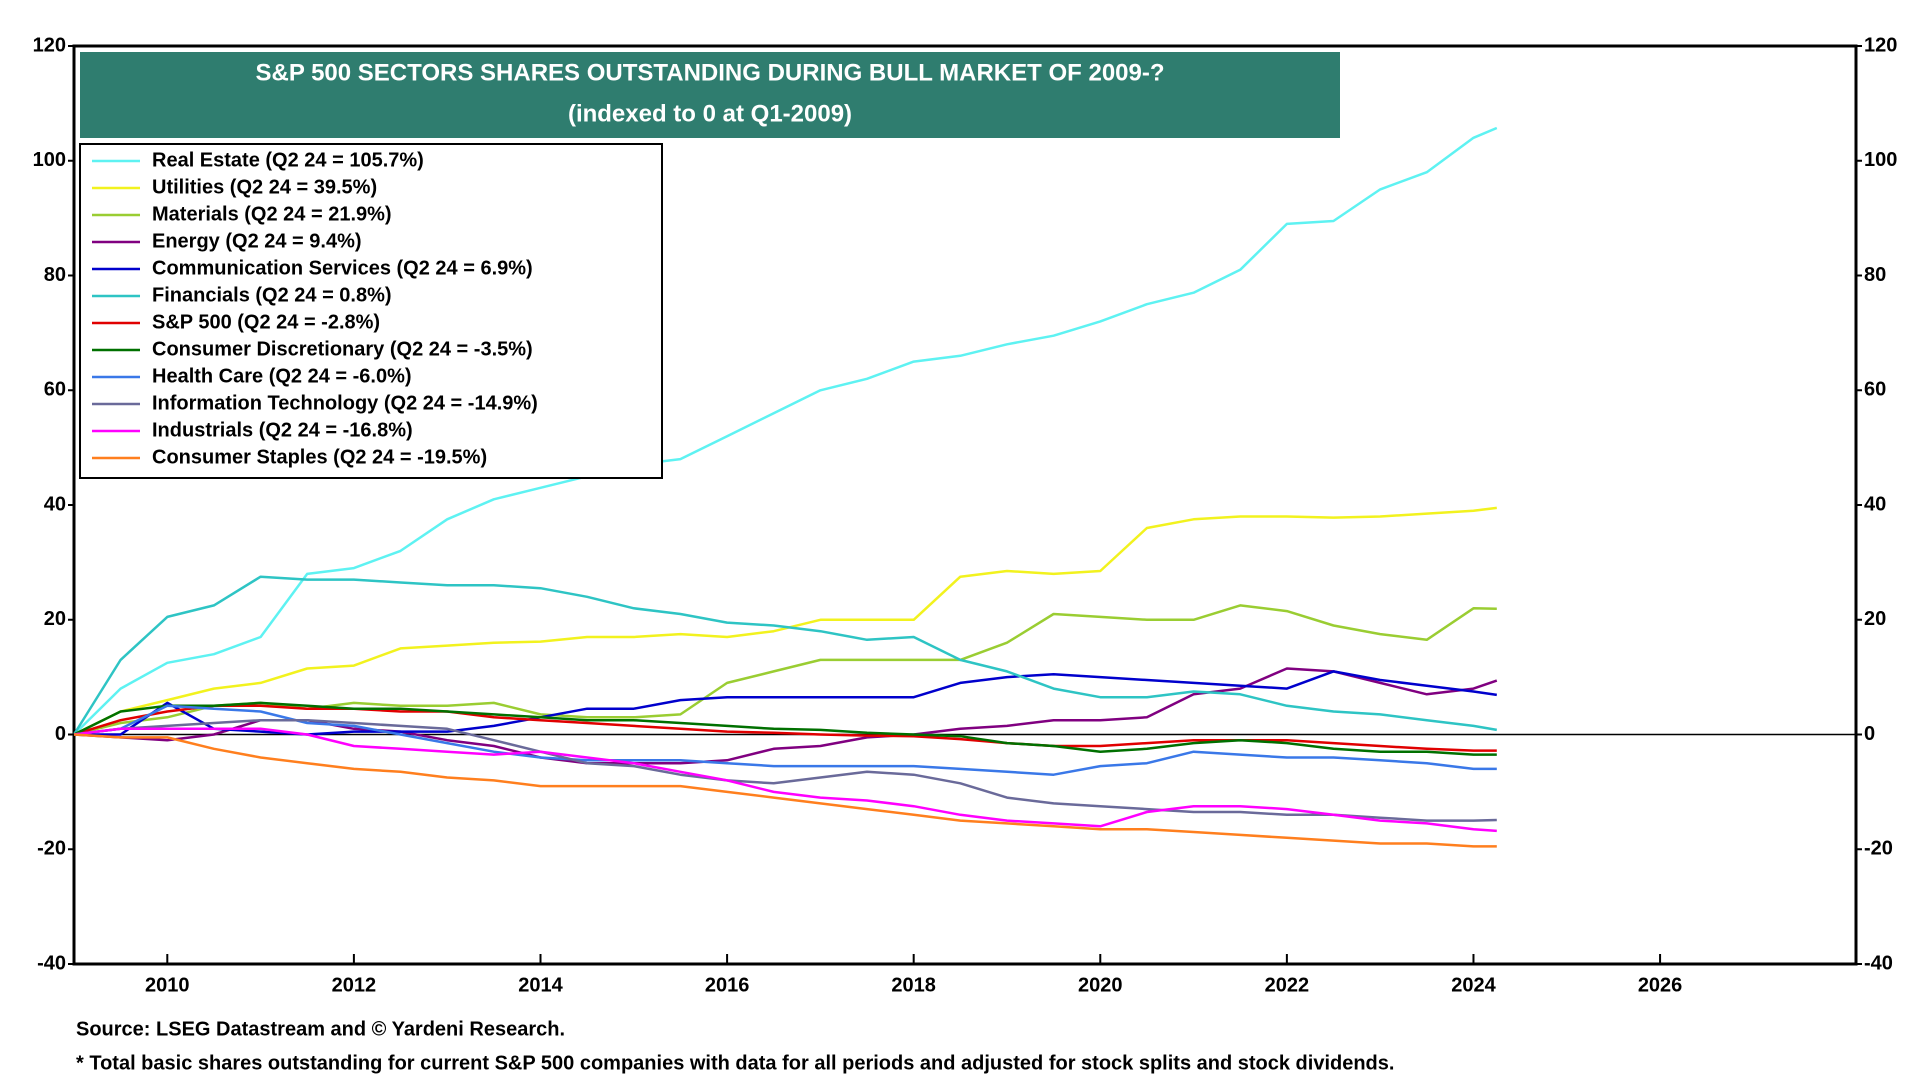 The image size is (1920, 1080). What do you see at coordinates (1473, 985) in the screenshot?
I see `x-tick-label: 2024` at bounding box center [1473, 985].